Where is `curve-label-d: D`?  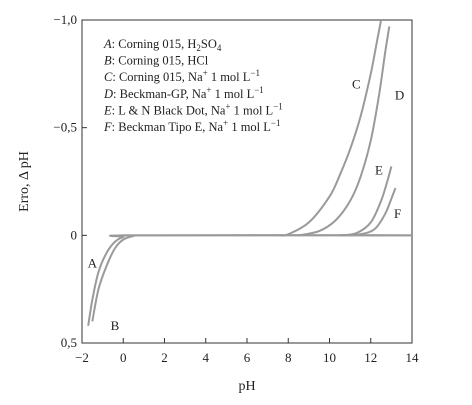
curve-label-d: D is located at coordinates (399, 94).